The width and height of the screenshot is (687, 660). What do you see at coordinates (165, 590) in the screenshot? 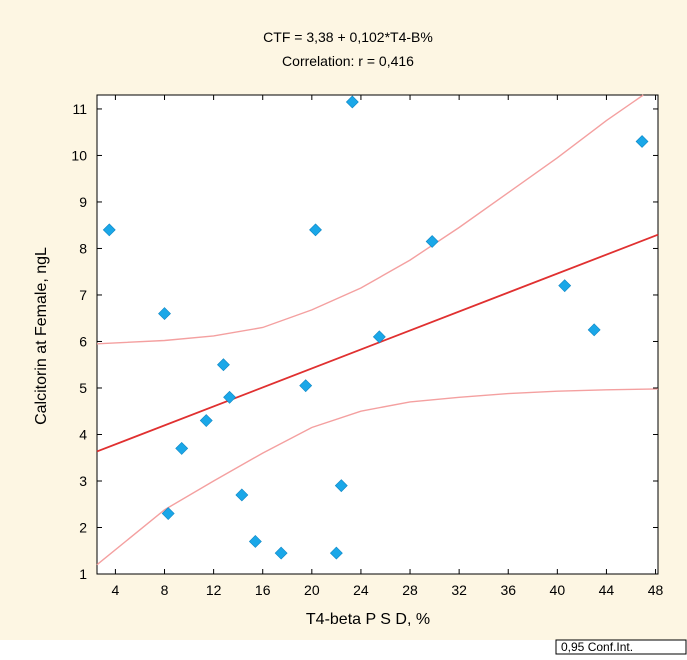
I see `x-tick-label: 8` at bounding box center [165, 590].